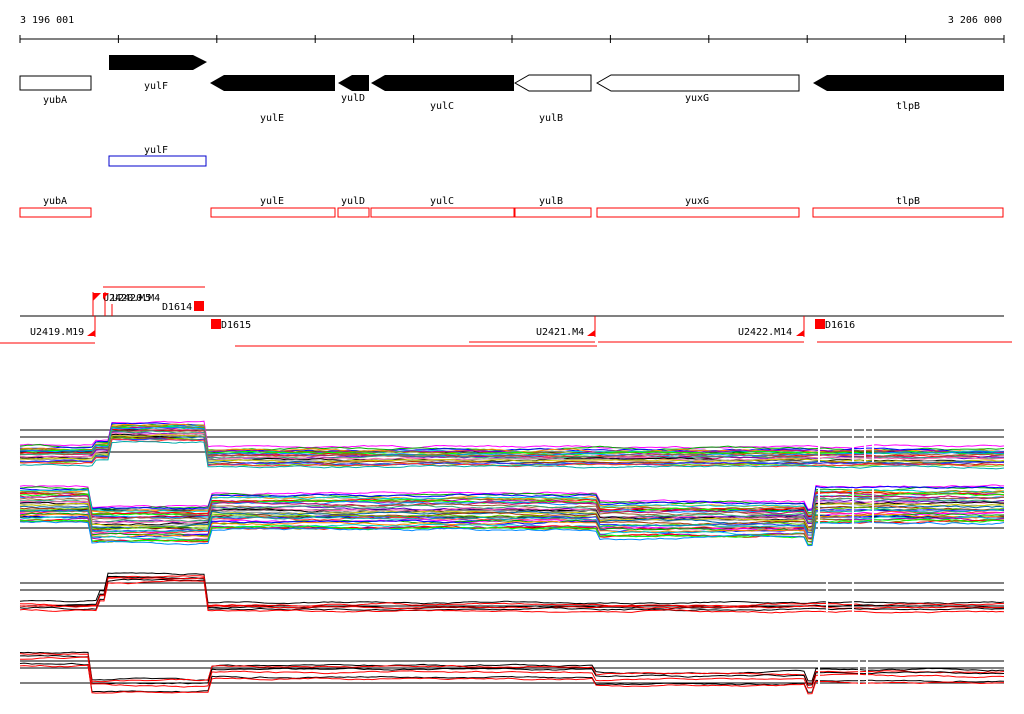 This screenshot has width=1024, height=714. I want to click on gene-label: yulE, so click(272, 118).